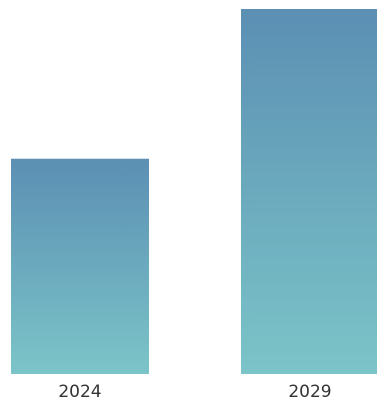 This screenshot has width=377, height=403. Describe the element at coordinates (79, 392) in the screenshot. I see `x-tick-label-2024: 2024` at that location.